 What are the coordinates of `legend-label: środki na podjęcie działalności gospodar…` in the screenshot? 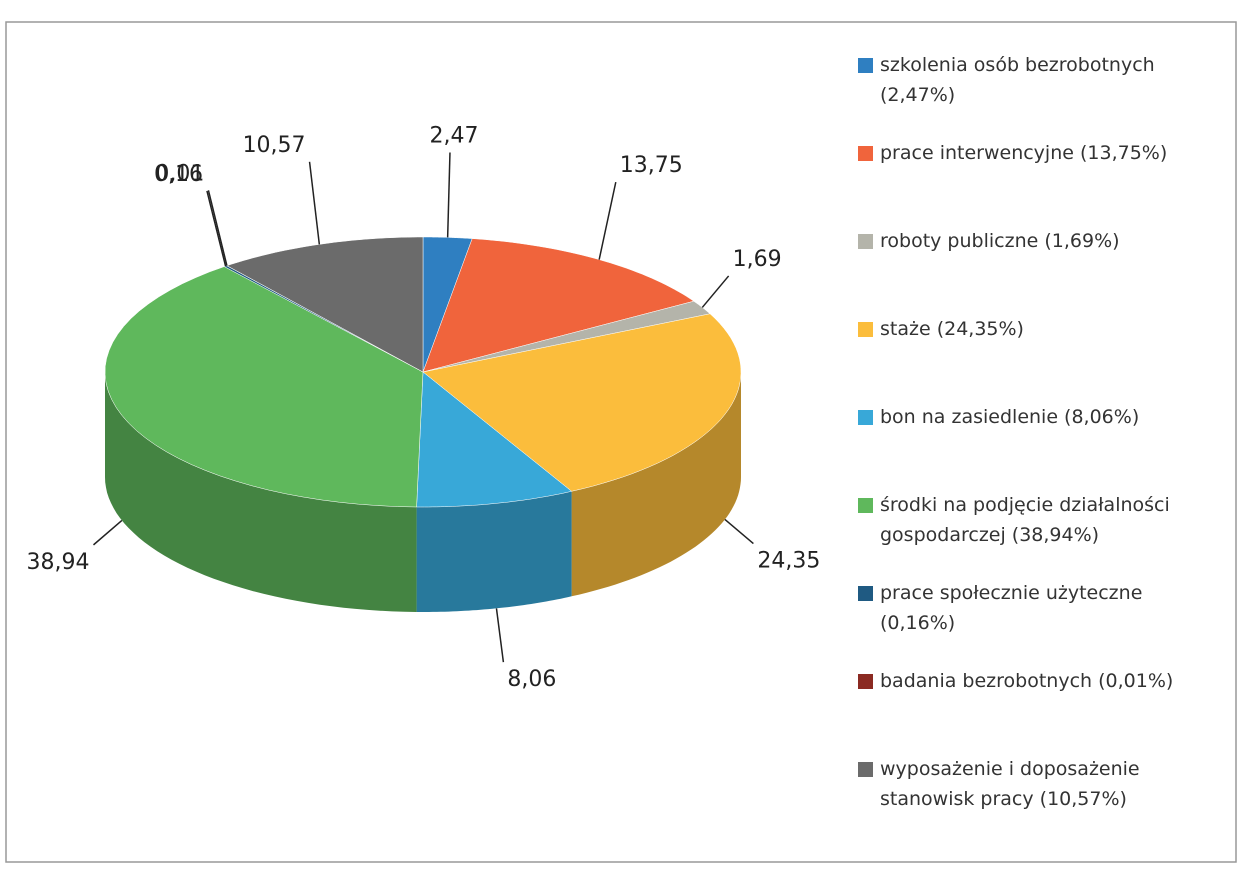 It's located at (1025, 520).